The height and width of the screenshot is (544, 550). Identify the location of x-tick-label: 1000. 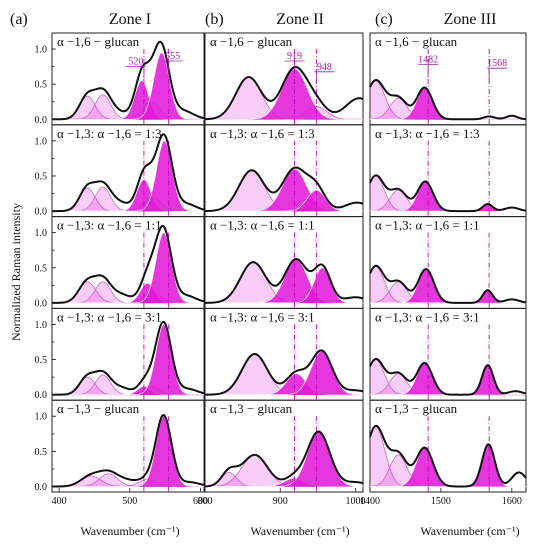
(355, 501).